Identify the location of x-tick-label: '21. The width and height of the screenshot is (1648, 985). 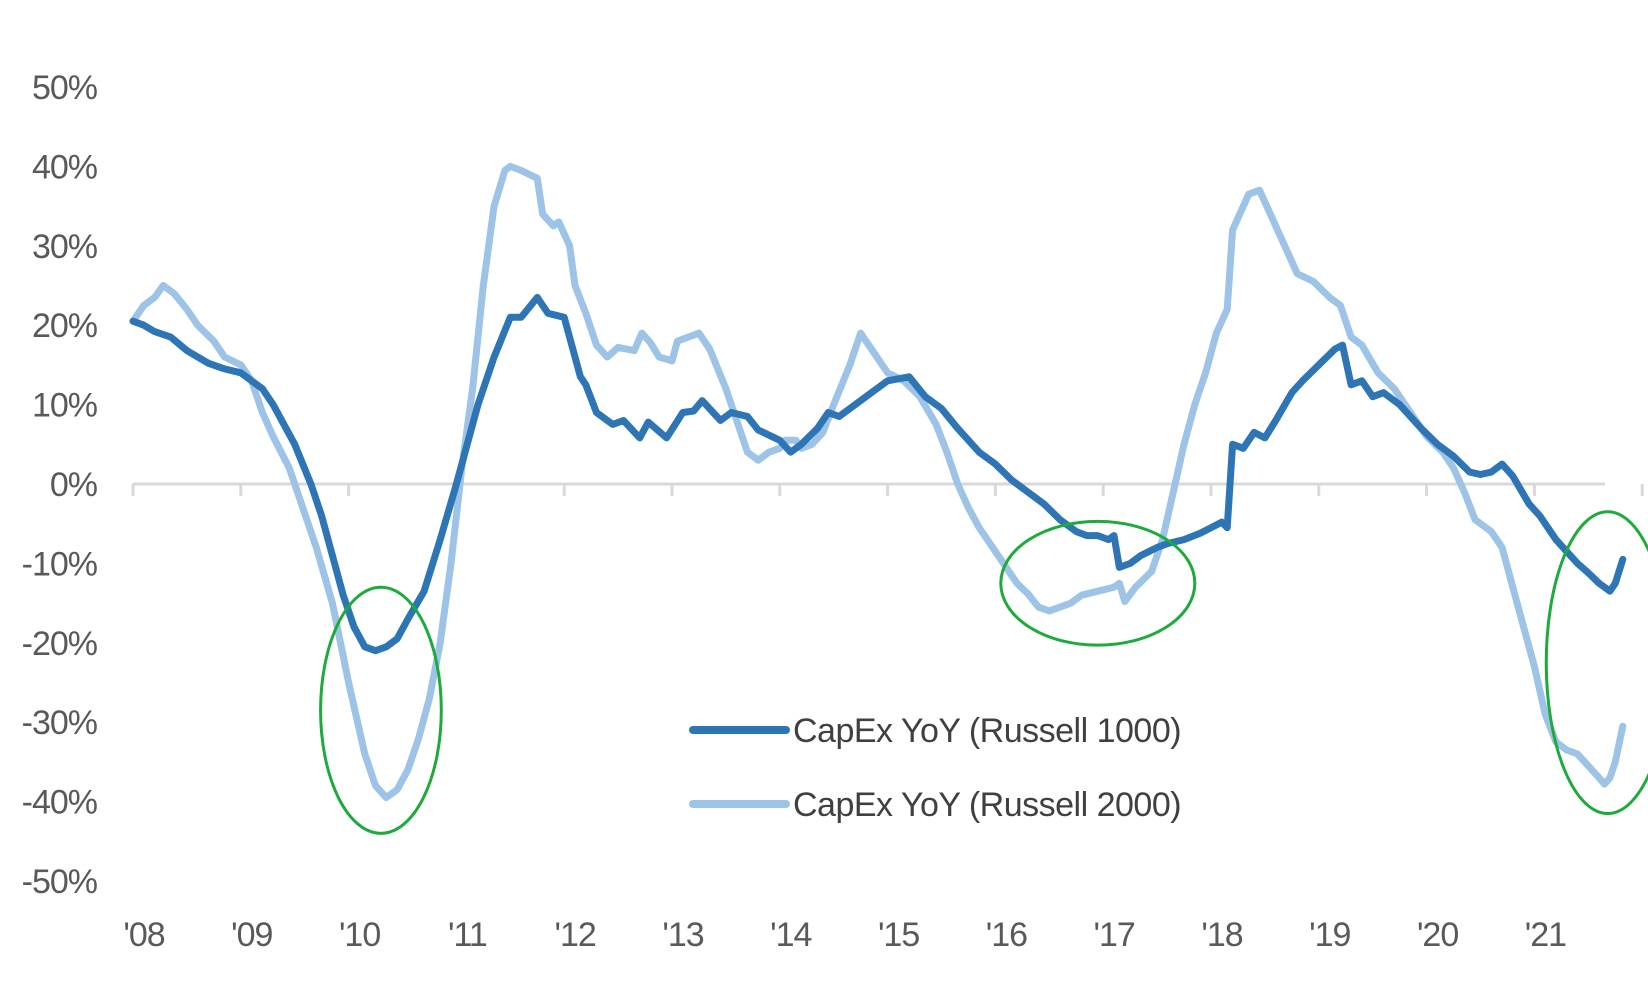
(1545, 935).